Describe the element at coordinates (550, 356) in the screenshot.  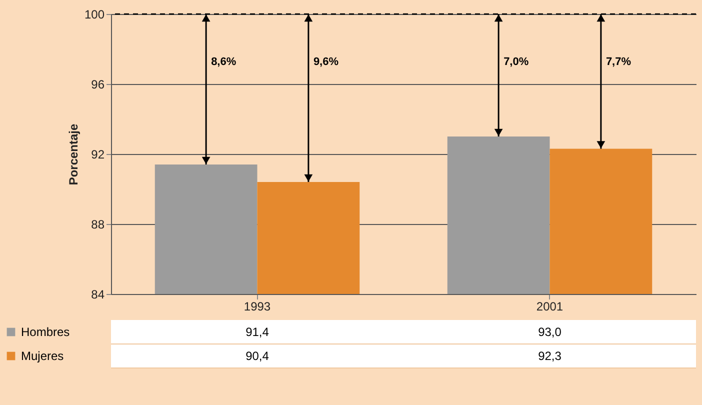
I see `data-label: 92,3` at that location.